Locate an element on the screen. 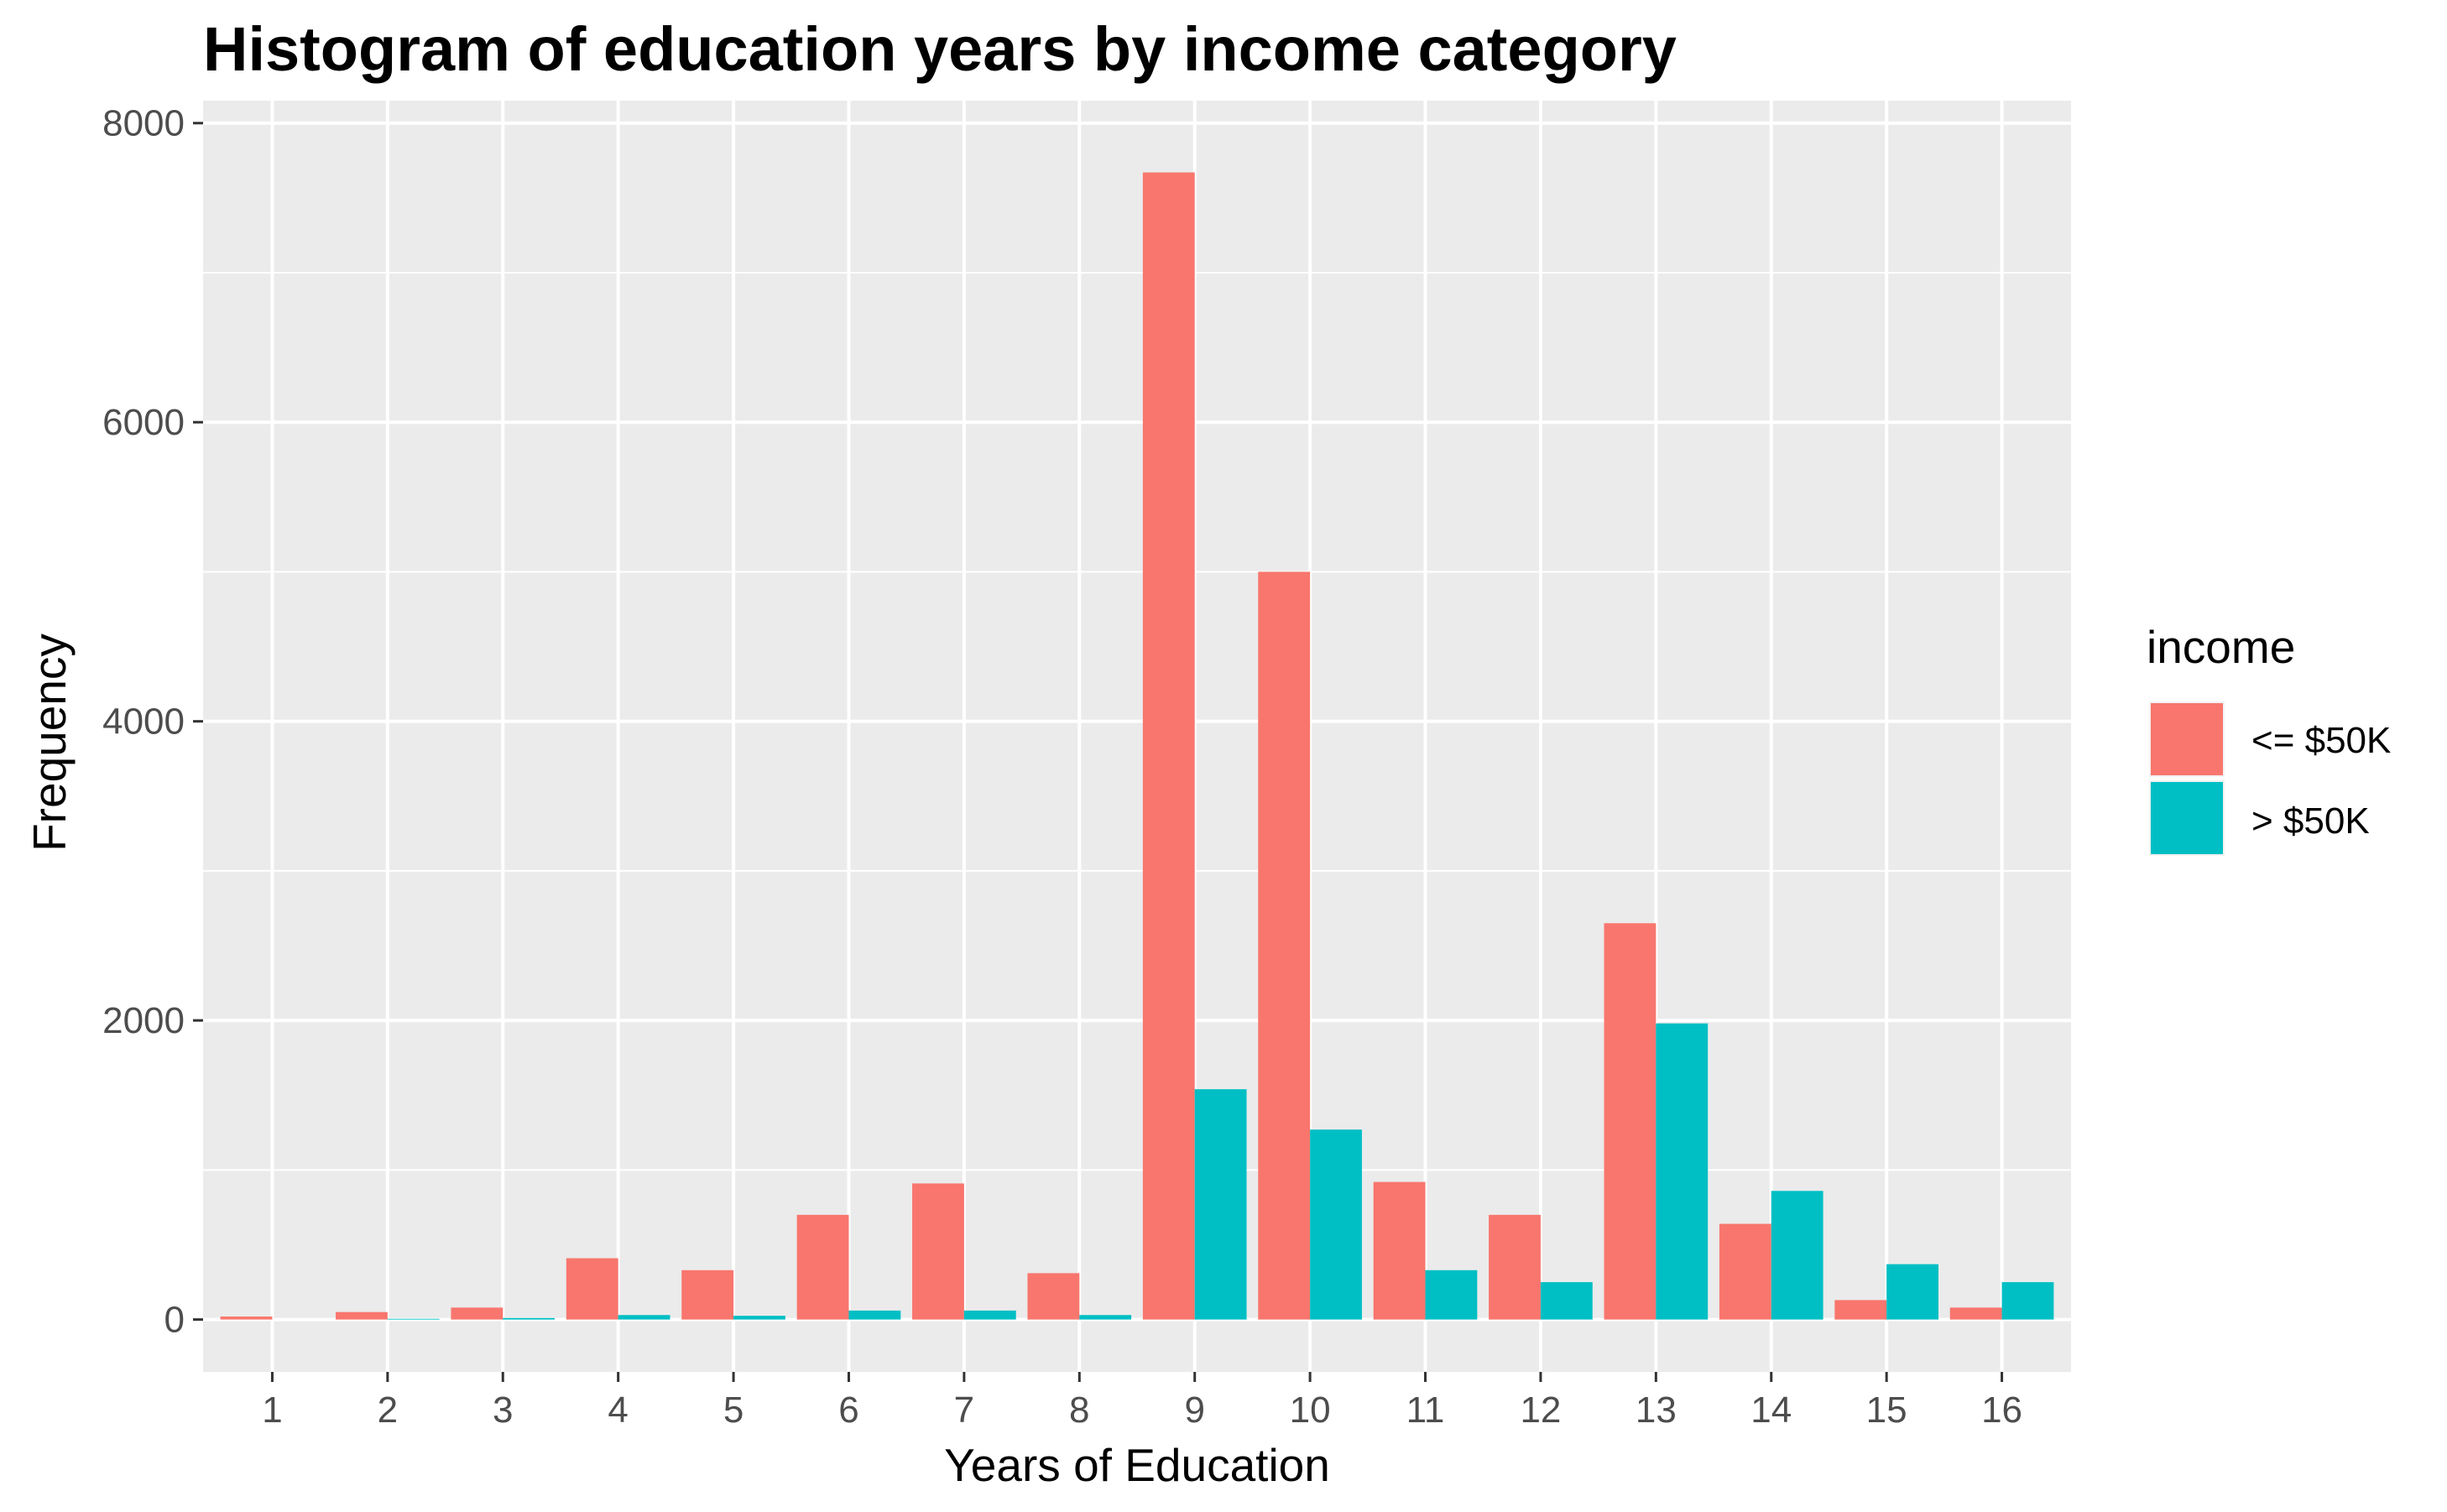 This screenshot has width=2447, height=1512. x-tick-label: 7 is located at coordinates (964, 1410).